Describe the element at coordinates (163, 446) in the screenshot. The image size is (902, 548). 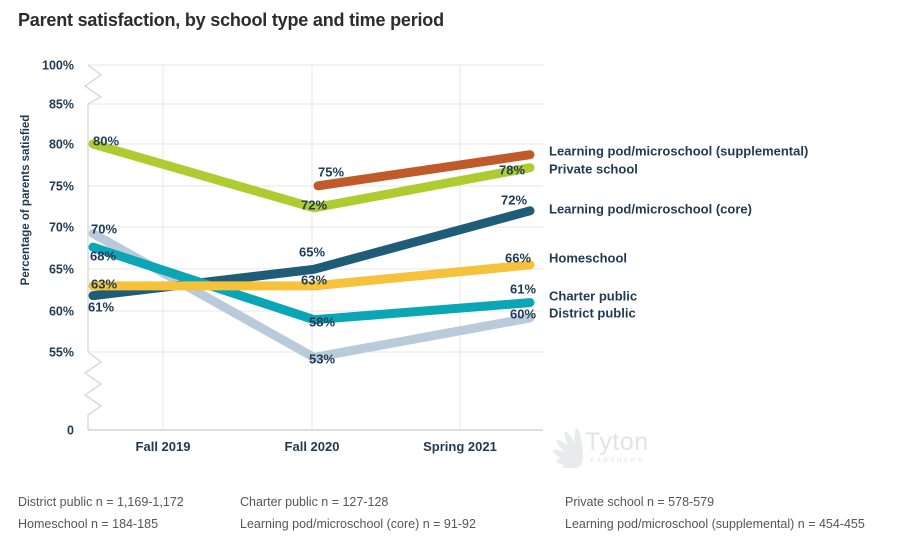
I see `x-tick-label: Fall 2019` at that location.